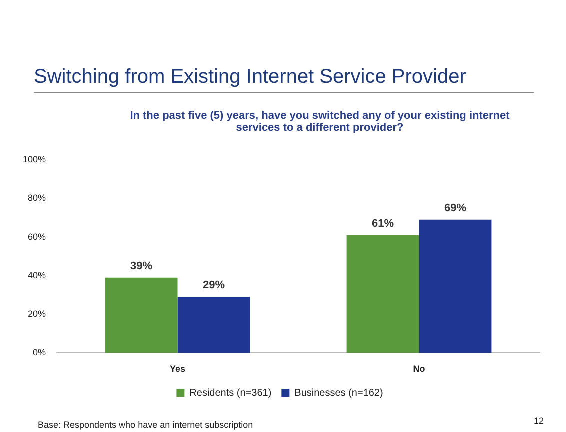  I want to click on text: 12, so click(539, 421).